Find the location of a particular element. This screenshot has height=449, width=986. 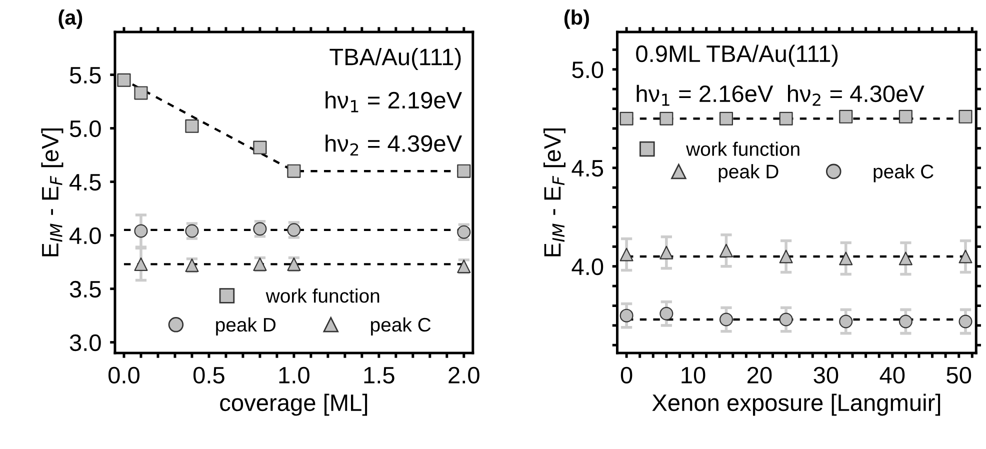

annotation: hν$_{1}$ = 2.19eV is located at coordinates (394, 101).